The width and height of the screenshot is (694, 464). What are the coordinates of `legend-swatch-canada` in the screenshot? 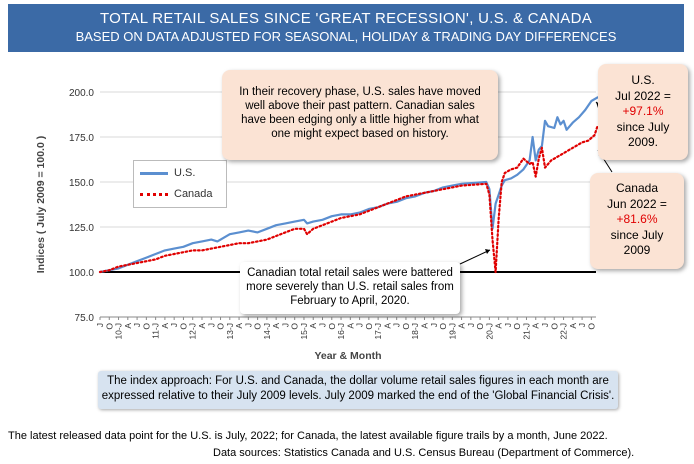 It's located at (154, 194).